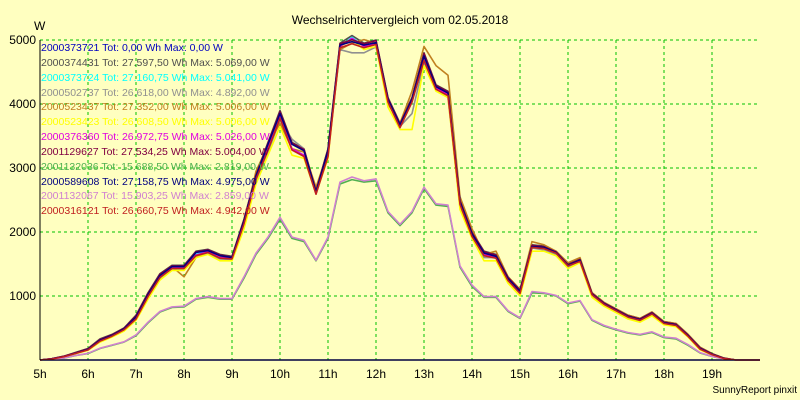  I want to click on legend-entry-1: 2000373721 Tot: 0,00 Wh Max: 0,00 W, so click(132, 48).